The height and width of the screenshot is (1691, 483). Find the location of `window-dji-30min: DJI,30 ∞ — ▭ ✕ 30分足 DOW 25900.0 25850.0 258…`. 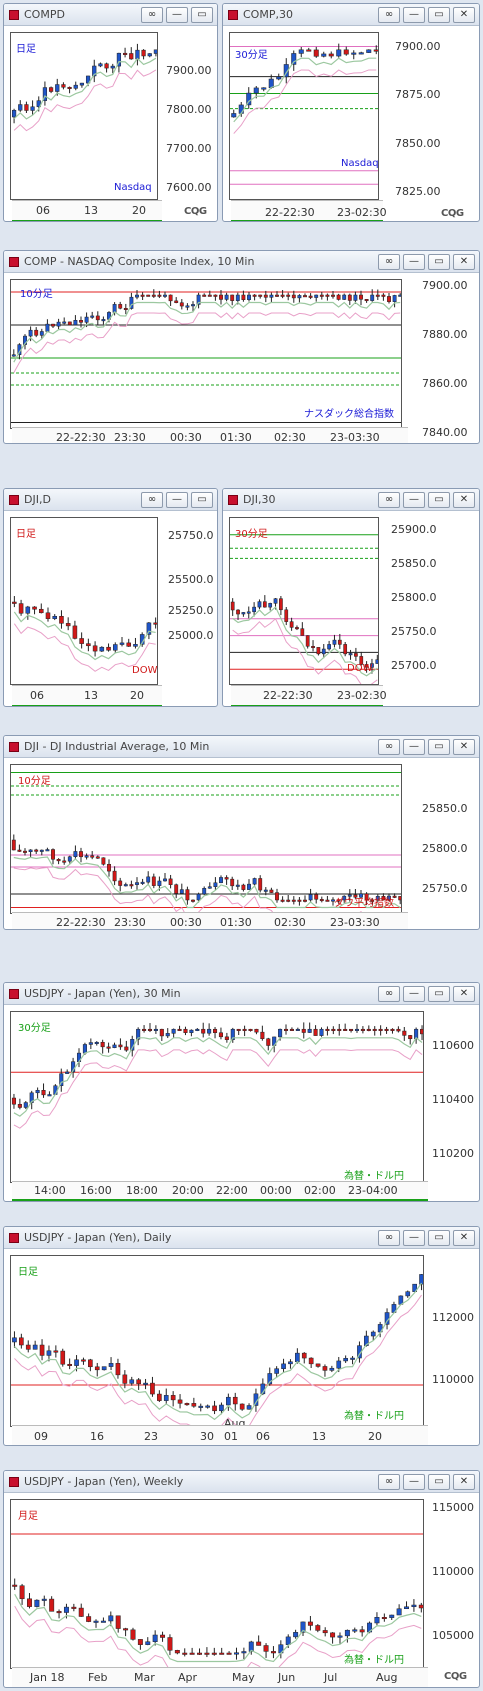

window-dji-30min: DJI,30 ∞ — ▭ ✕ 30分足 DOW 25900.0 25850.0 258… is located at coordinates (351, 597).